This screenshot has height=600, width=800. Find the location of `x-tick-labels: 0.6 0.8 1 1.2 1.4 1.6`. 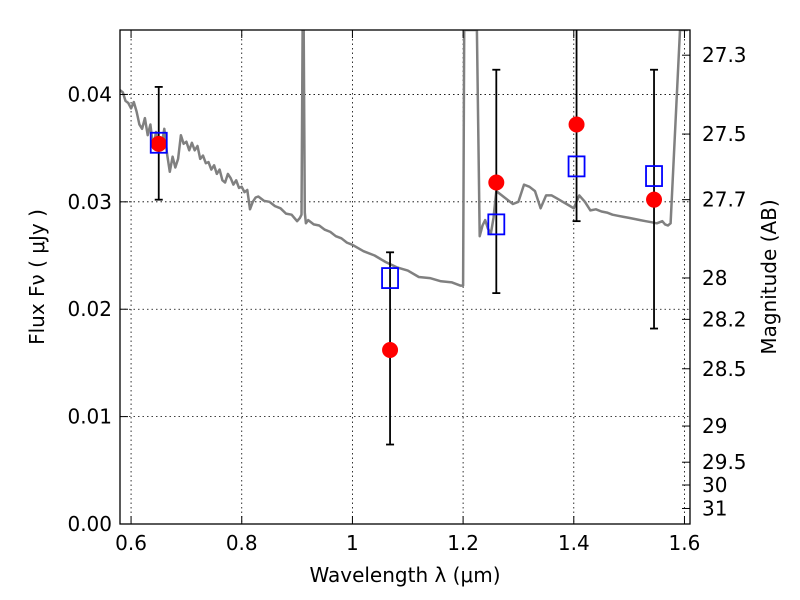

x-tick-labels: 0.6 0.8 1 1.2 1.4 1.6 is located at coordinates (407, 543).